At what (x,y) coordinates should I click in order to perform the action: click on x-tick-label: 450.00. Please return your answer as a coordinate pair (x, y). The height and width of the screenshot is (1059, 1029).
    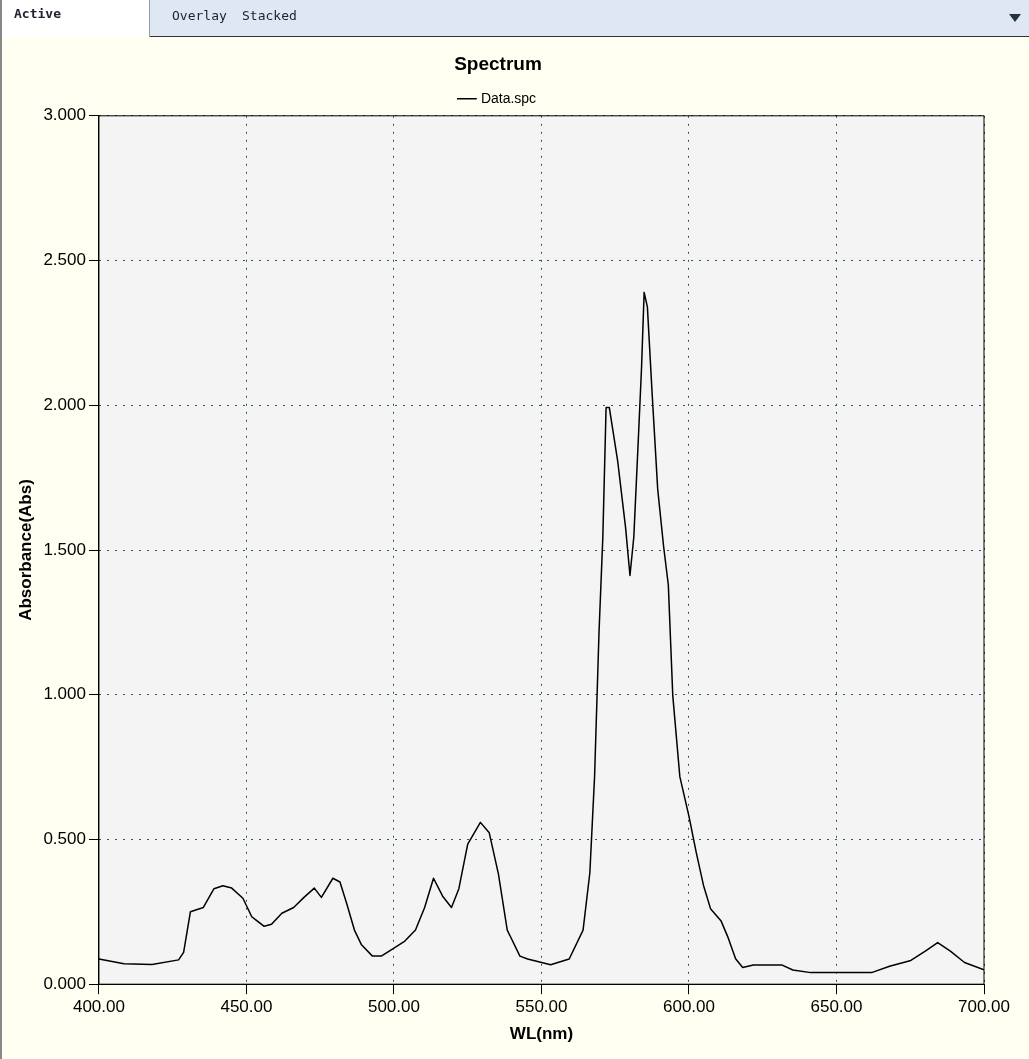
    Looking at the image, I should click on (246, 1007).